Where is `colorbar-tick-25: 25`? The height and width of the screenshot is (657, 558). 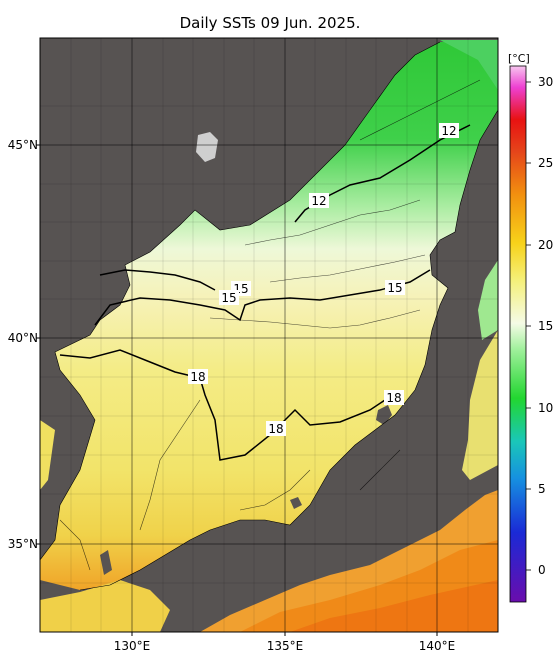 colorbar-tick-25: 25 is located at coordinates (546, 163).